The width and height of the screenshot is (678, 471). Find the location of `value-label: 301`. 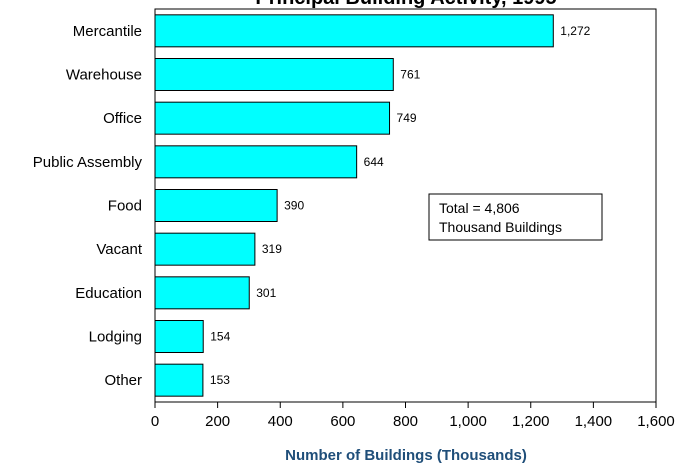

value-label: 301 is located at coordinates (266, 293).